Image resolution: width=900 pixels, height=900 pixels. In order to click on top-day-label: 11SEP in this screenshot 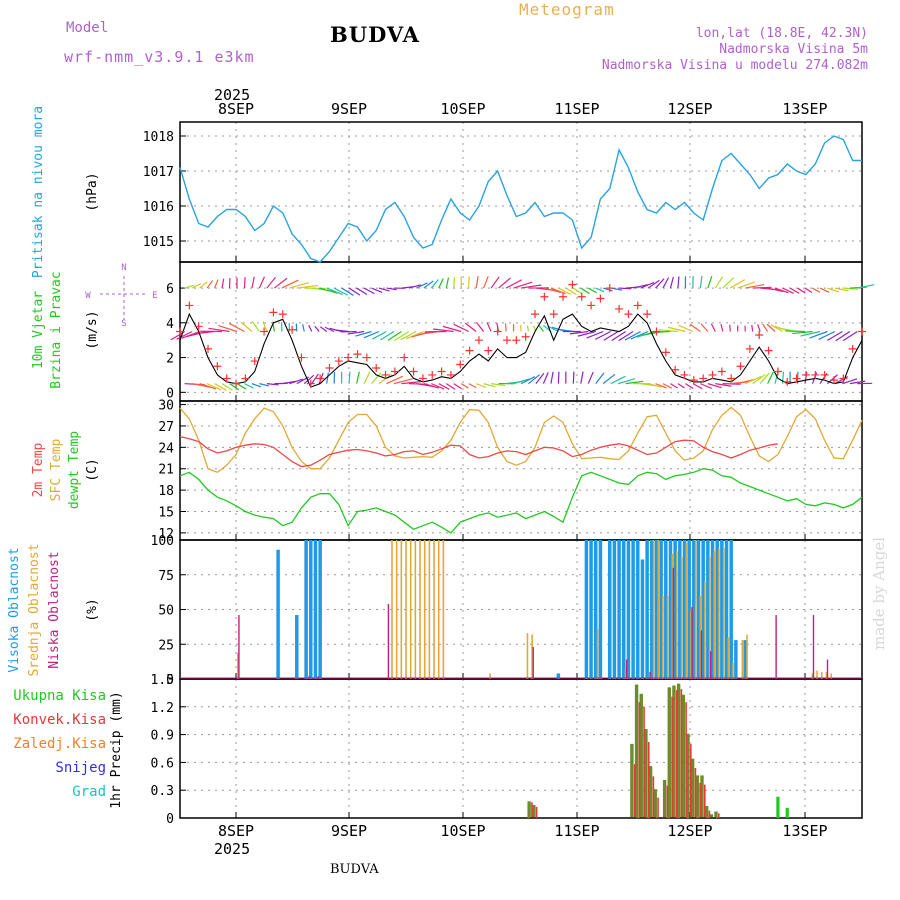, I will do `click(576, 109)`.